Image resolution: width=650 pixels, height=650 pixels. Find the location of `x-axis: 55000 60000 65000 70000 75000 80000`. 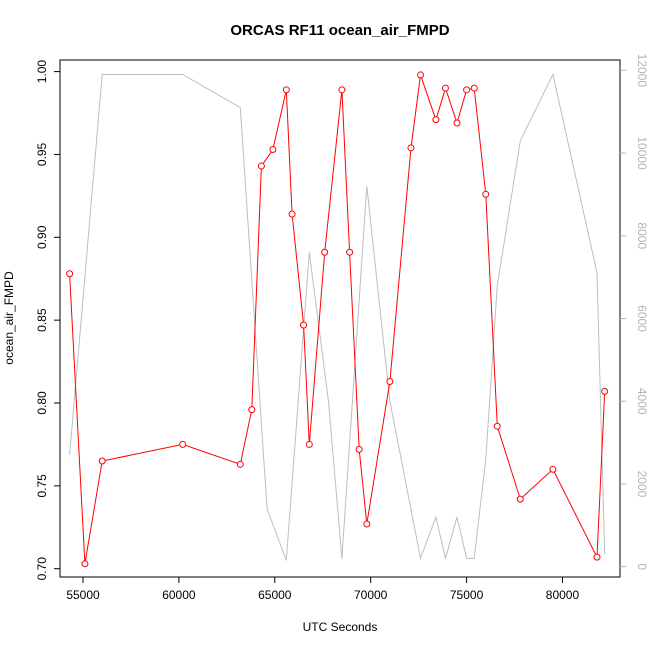

x-axis: 55000 60000 65000 70000 75000 80000 is located at coordinates (322, 589).